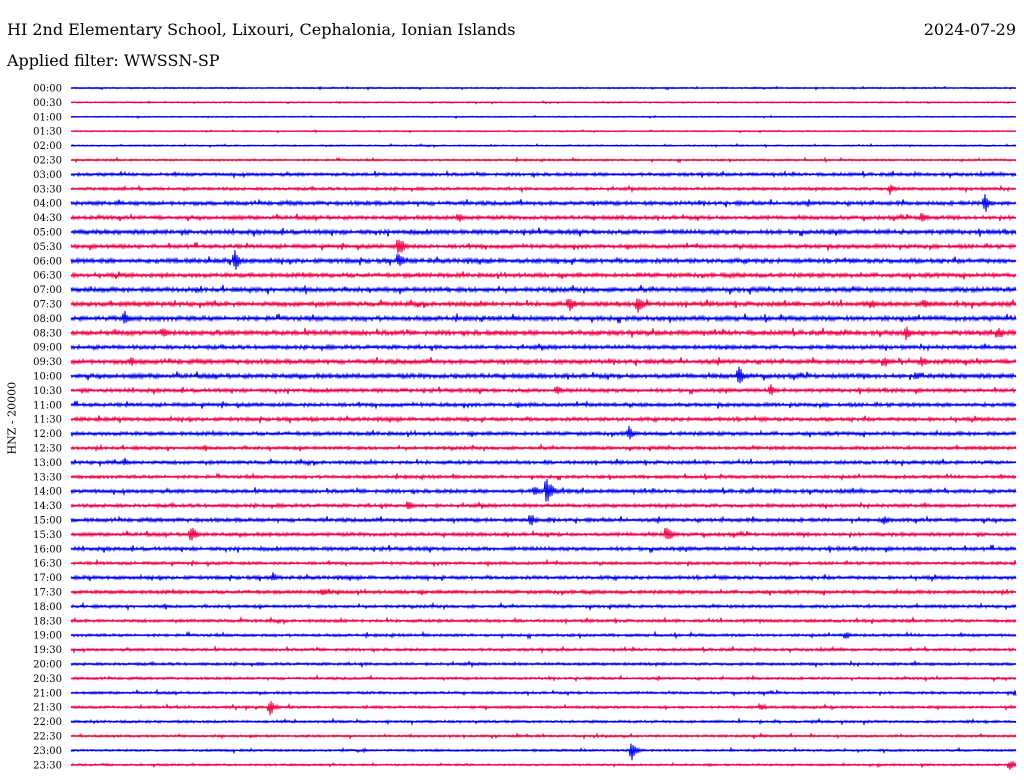 Image resolution: width=1024 pixels, height=780 pixels. Describe the element at coordinates (47, 722) in the screenshot. I see `row-time-label: 22:00` at that location.